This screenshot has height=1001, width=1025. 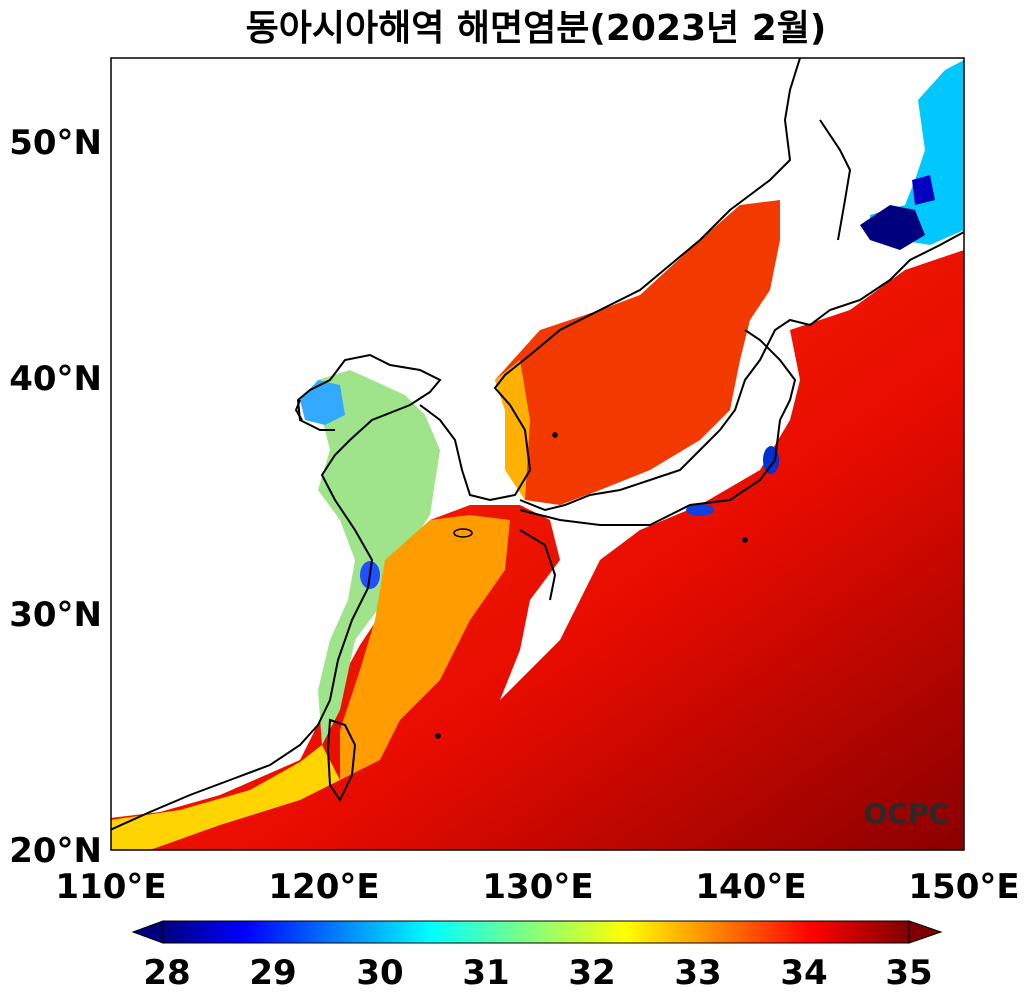 What do you see at coordinates (425, 647) in the screenshot?
I see `east-china-sea-salinity` at bounding box center [425, 647].